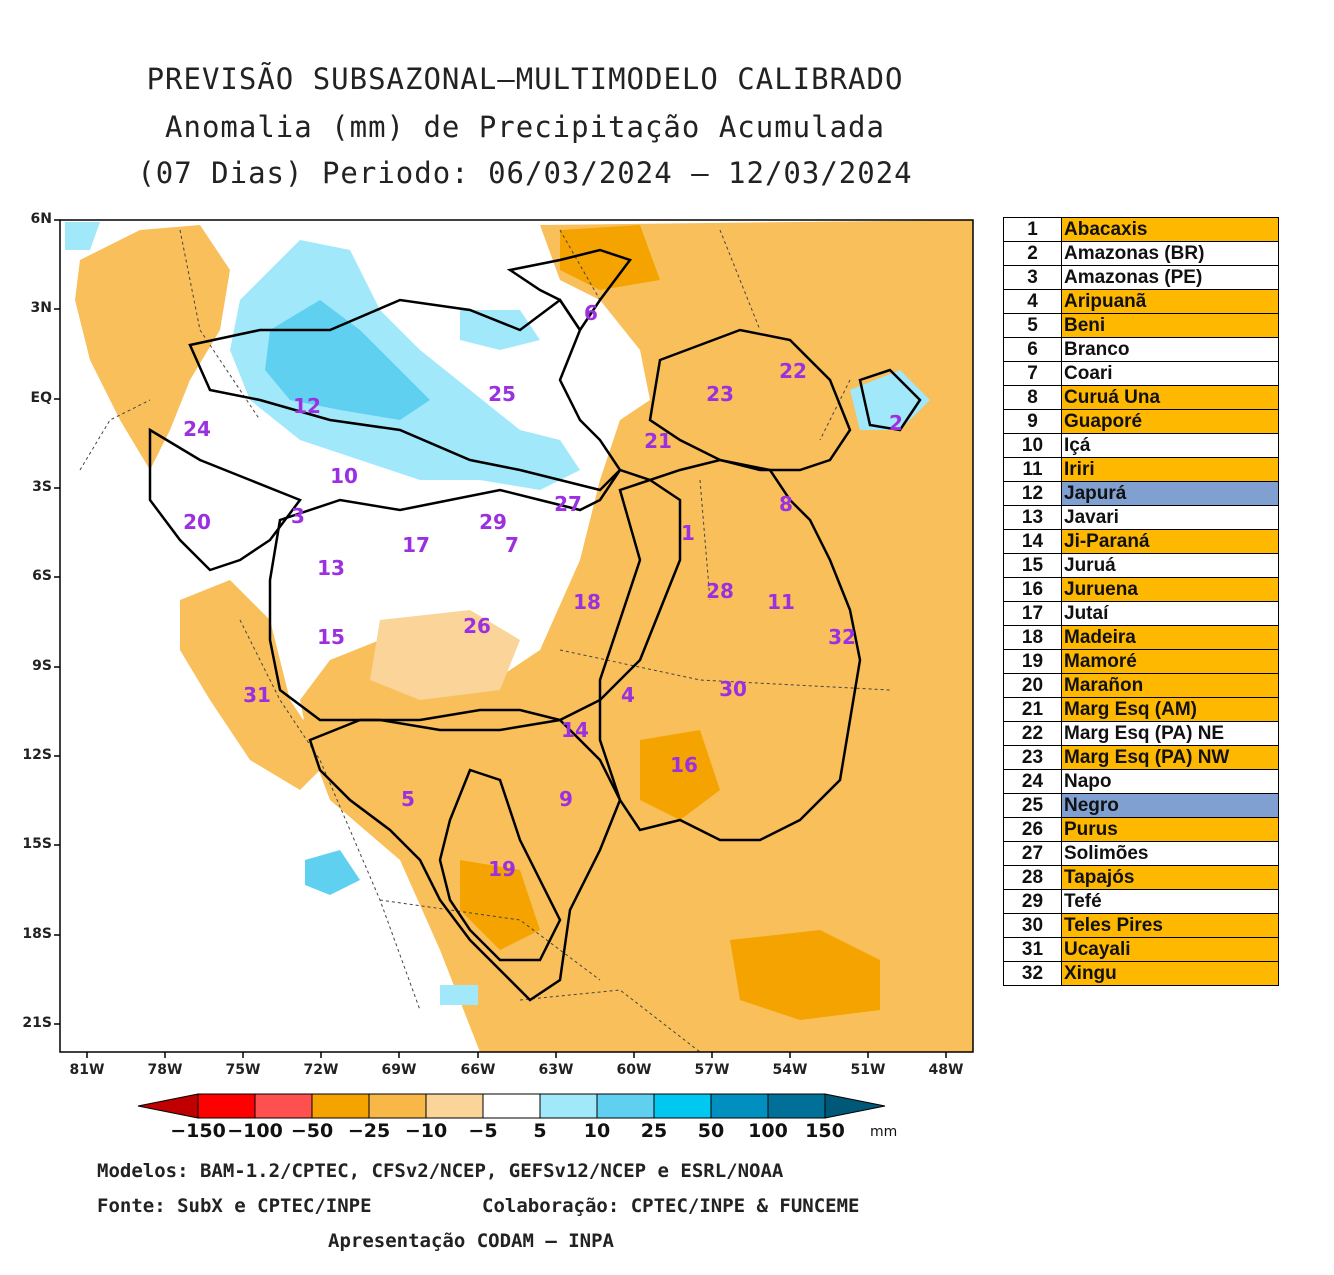 The width and height of the screenshot is (1334, 1275). Describe the element at coordinates (825, 1131) in the screenshot. I see `colorbar-label: 150` at that location.